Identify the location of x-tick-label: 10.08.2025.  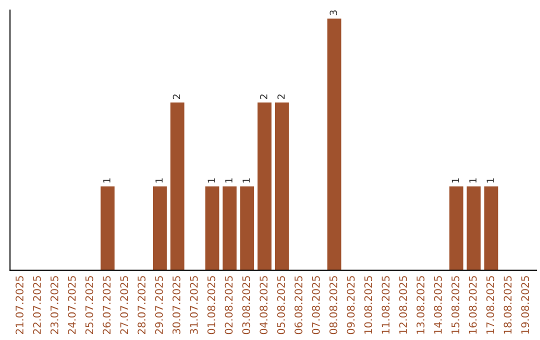
(368, 305).